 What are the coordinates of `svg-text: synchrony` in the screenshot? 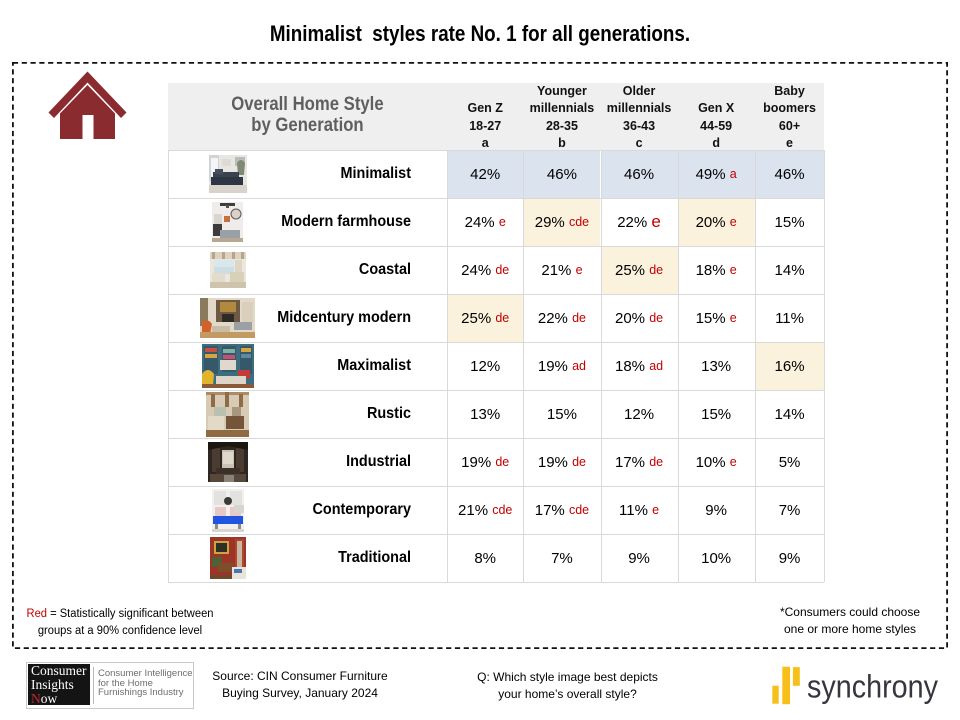 It's located at (873, 687).